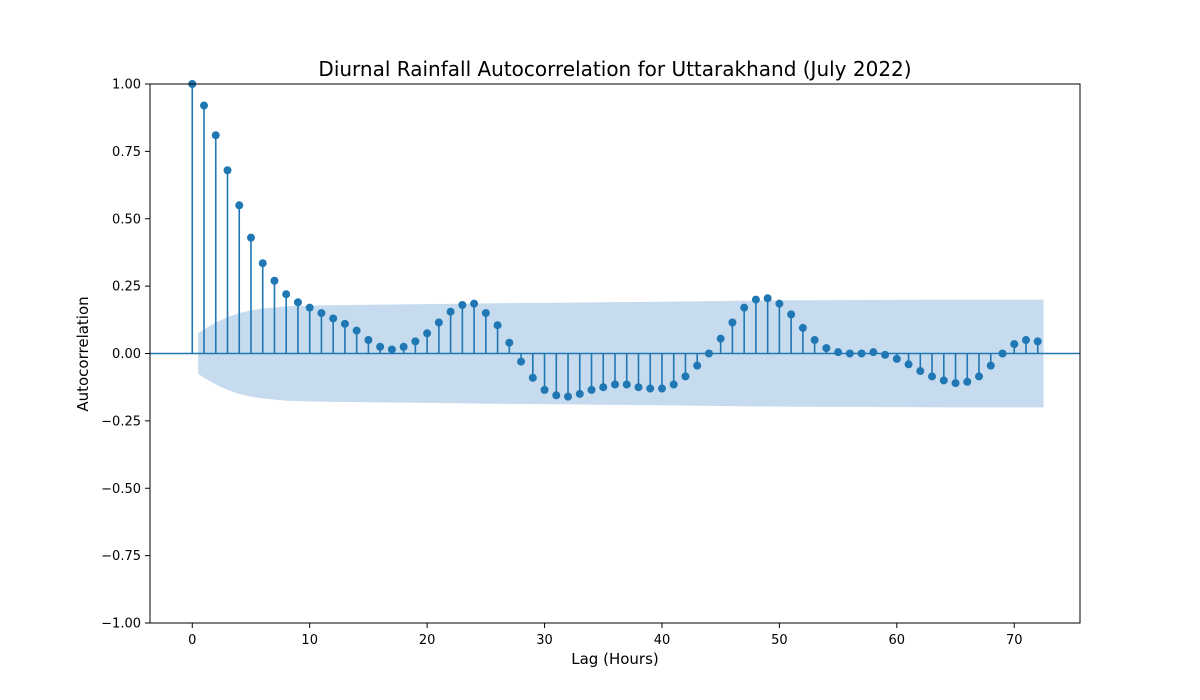 This screenshot has width=1200, height=700. What do you see at coordinates (121, 489) in the screenshot?
I see `y-tick-label: −0.50` at bounding box center [121, 489].